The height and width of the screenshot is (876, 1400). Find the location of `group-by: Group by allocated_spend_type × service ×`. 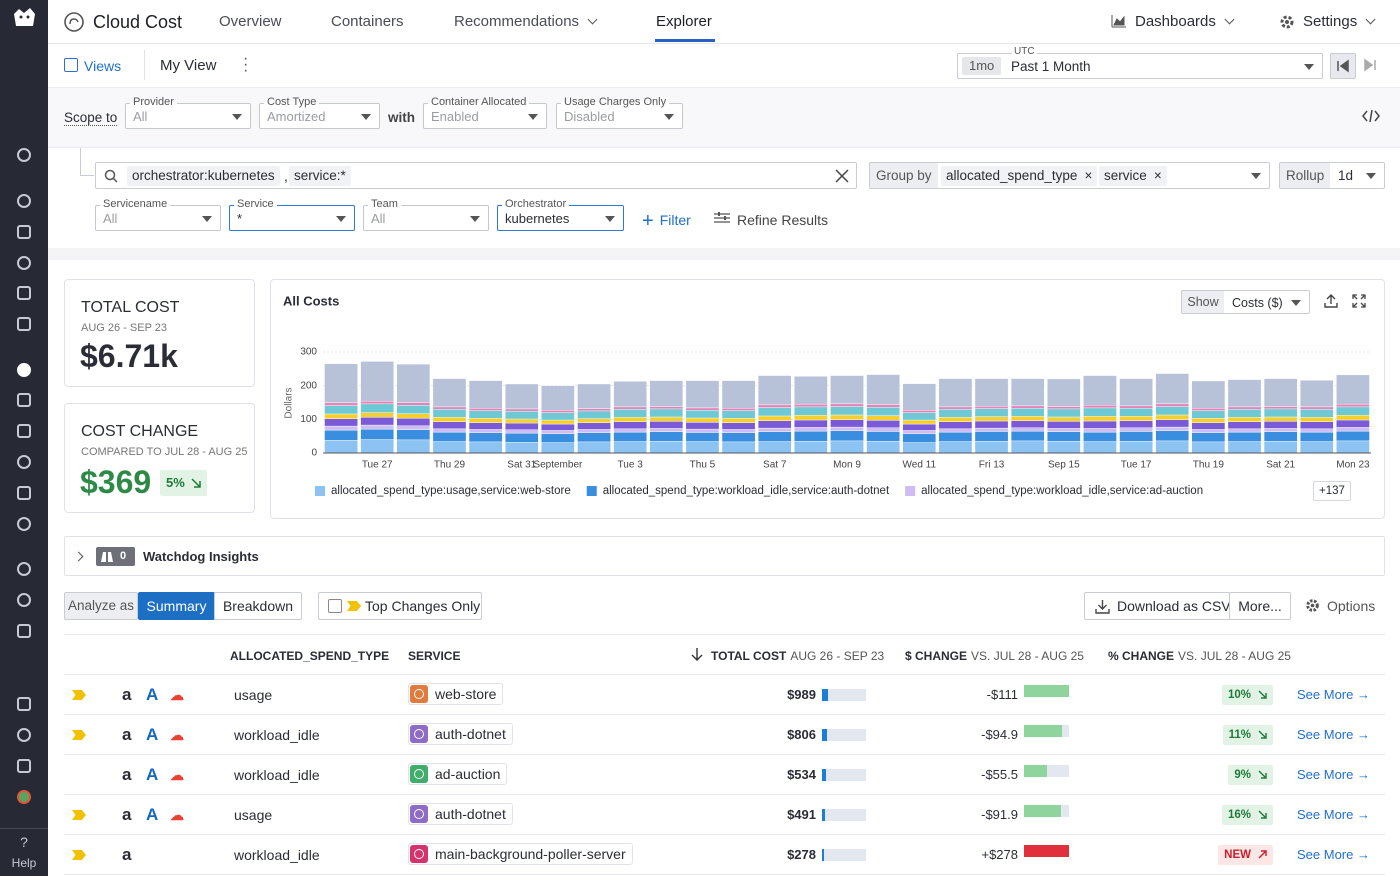

group-by: Group by allocated_spend_type × service × is located at coordinates (1069, 175).